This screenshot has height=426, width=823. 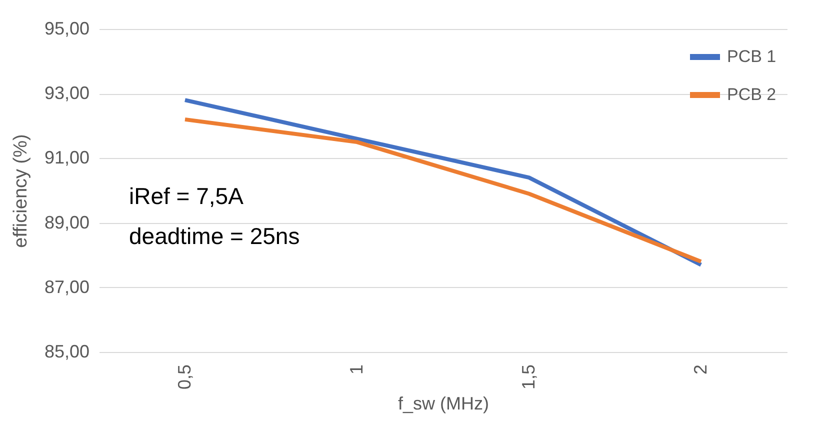 What do you see at coordinates (751, 94) in the screenshot?
I see `legend-label: PCB 2` at bounding box center [751, 94].